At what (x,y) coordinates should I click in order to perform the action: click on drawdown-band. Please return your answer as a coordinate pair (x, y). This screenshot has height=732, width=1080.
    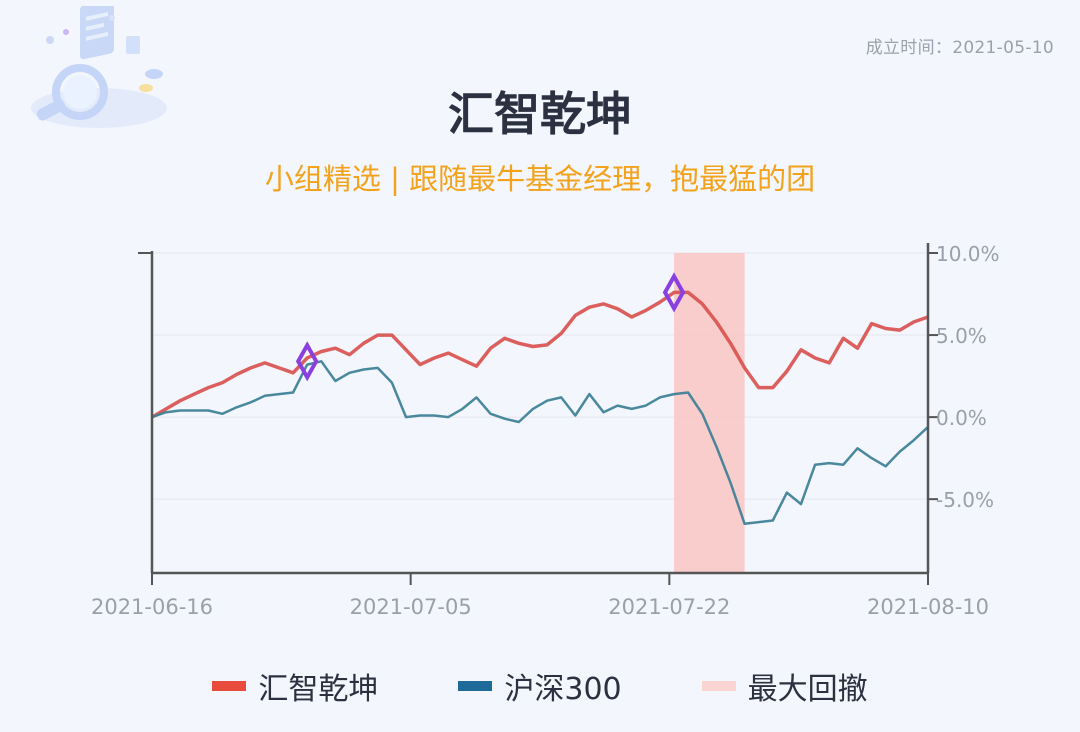
    Looking at the image, I should click on (709, 413).